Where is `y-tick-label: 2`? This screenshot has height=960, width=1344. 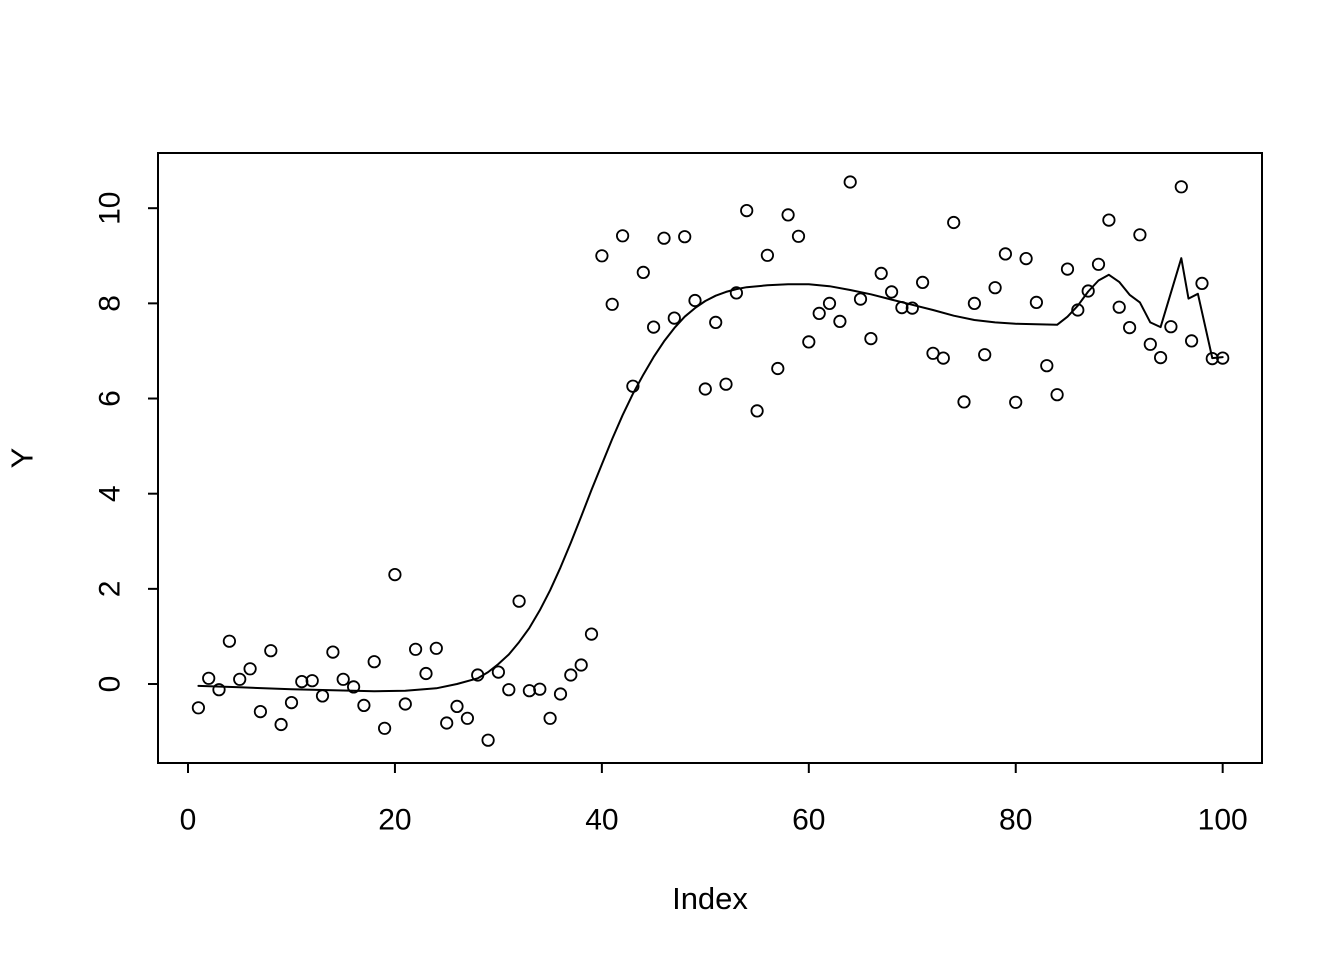
y-tick-label: 2 is located at coordinates (110, 589).